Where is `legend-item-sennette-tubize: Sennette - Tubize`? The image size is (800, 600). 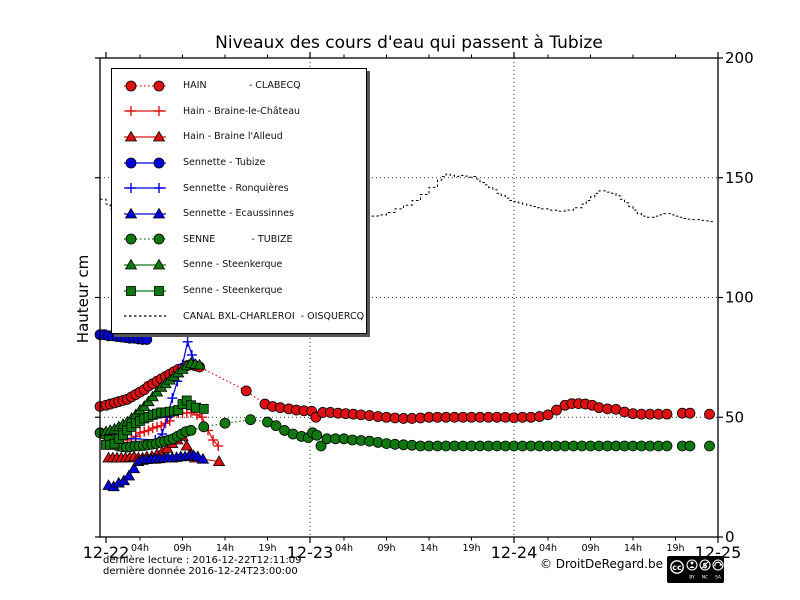
legend-item-sennette-tubize: Sennette - Tubize is located at coordinates (239, 163).